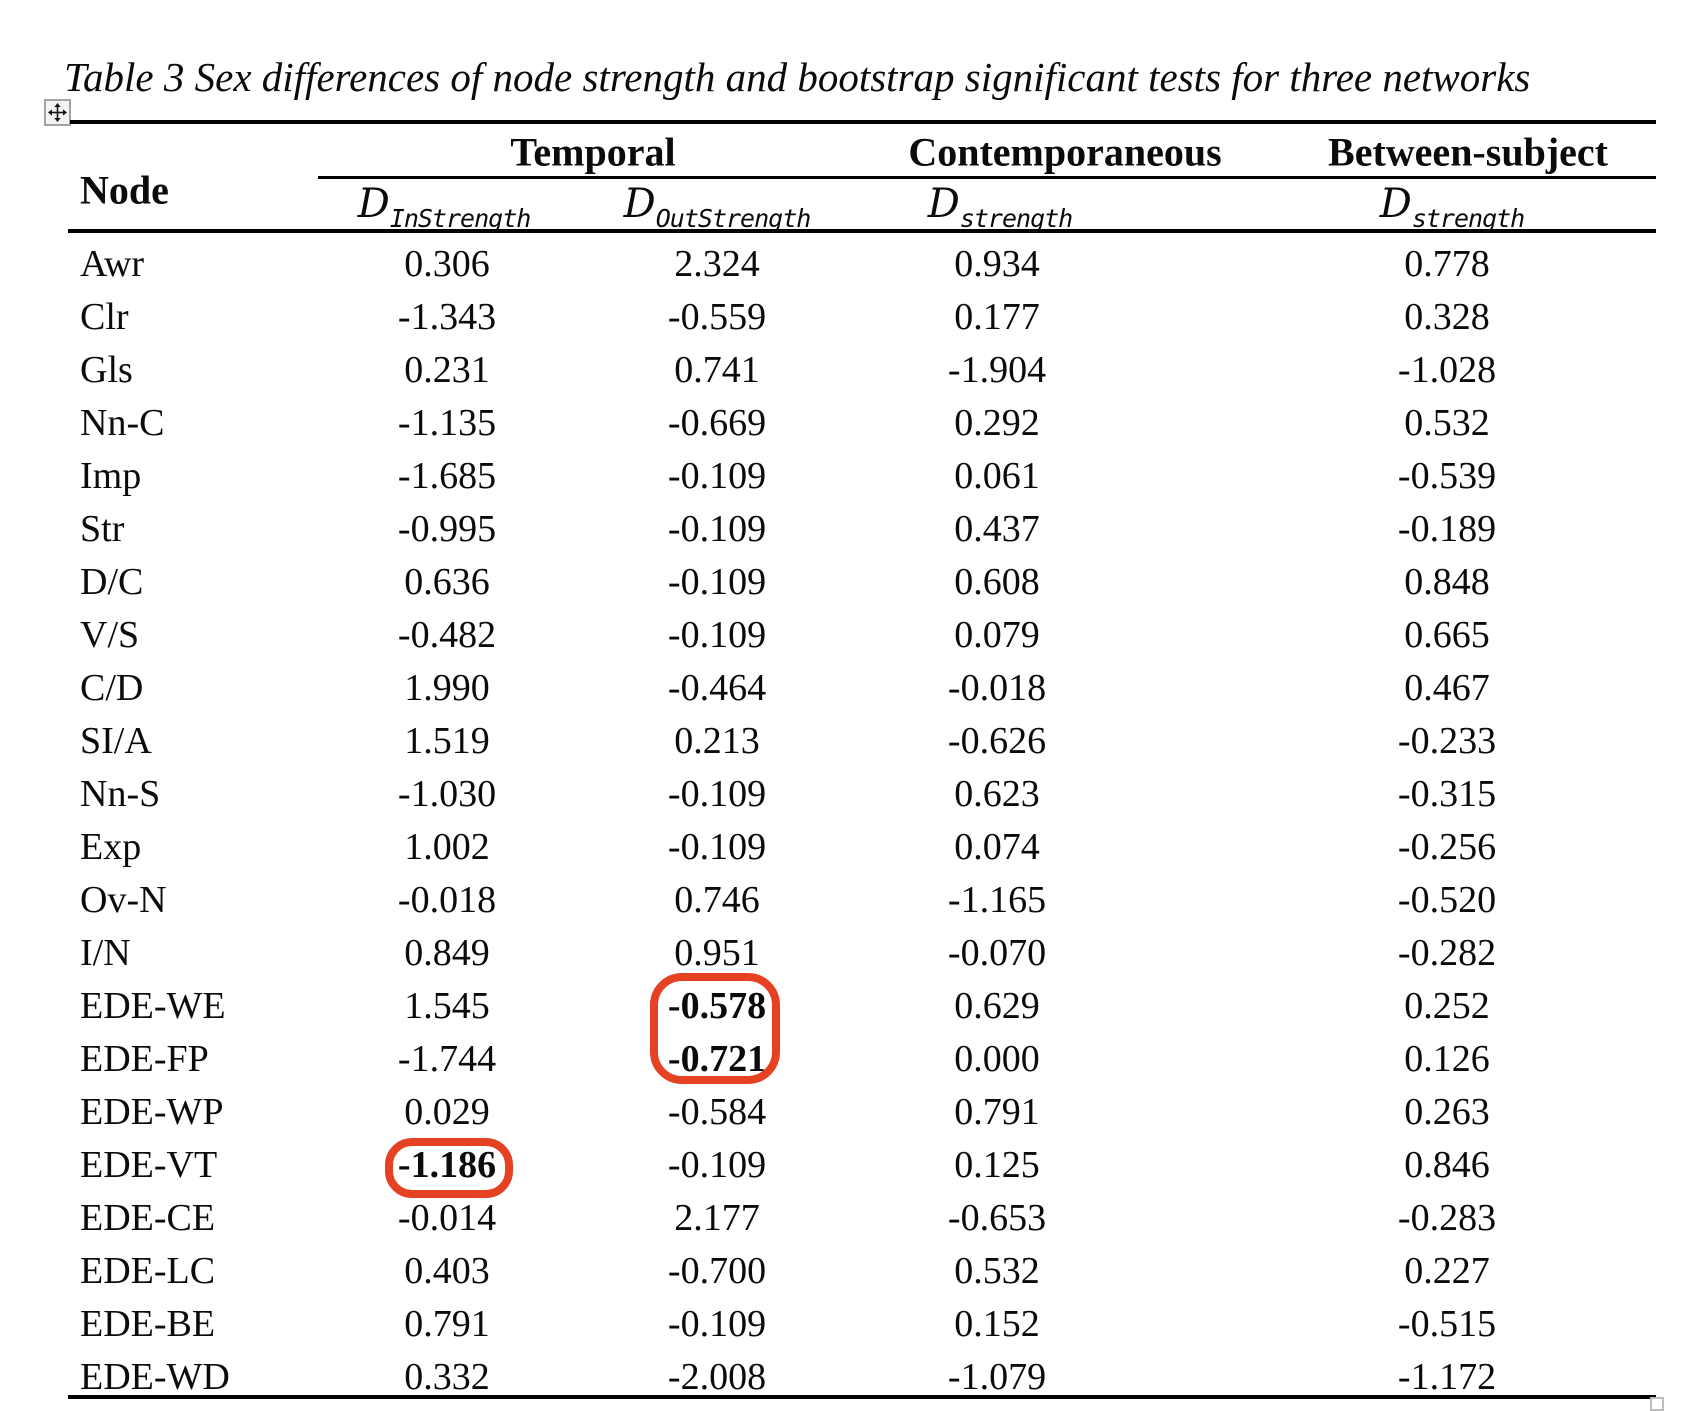 The width and height of the screenshot is (1696, 1411). What do you see at coordinates (997, 1323) in the screenshot?
I see `cell-contemporaneous-strength: 0.152` at bounding box center [997, 1323].